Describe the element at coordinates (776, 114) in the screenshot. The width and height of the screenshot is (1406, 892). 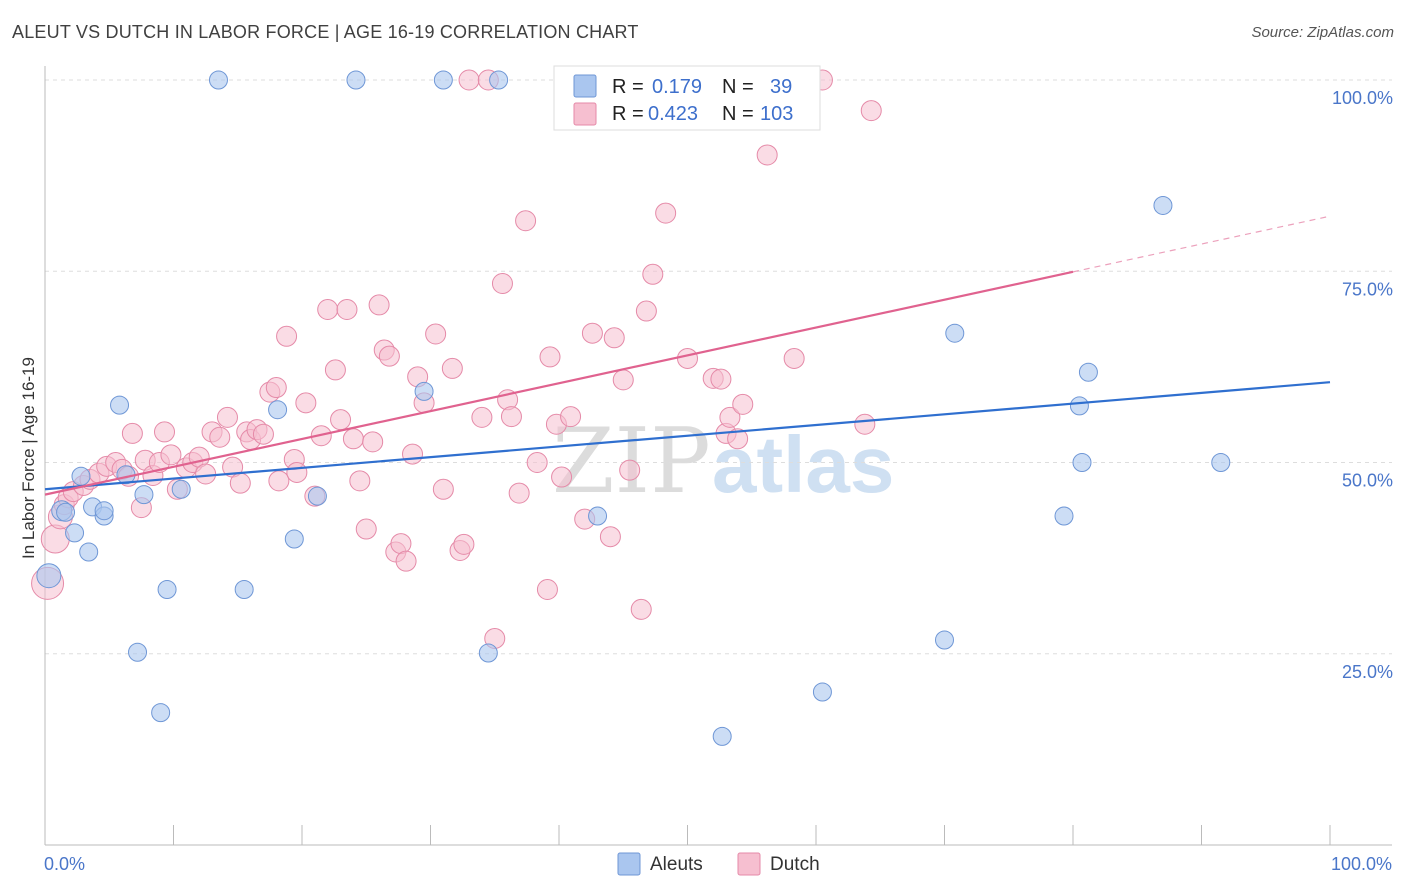
I see `legend-n-value-dutch: 103` at that location.